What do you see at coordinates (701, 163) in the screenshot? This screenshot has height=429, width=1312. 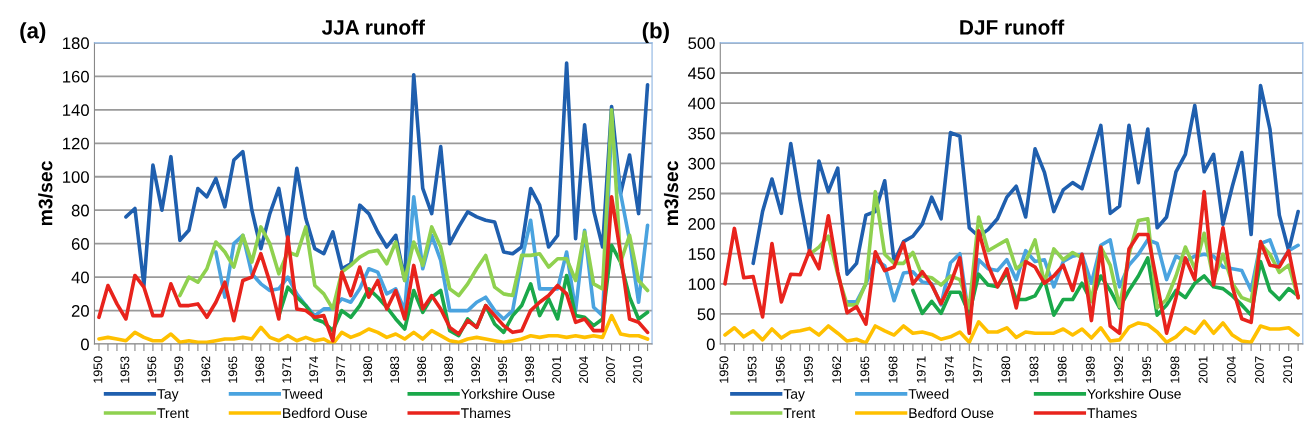 I see `y-tick-label: 300` at bounding box center [701, 163].